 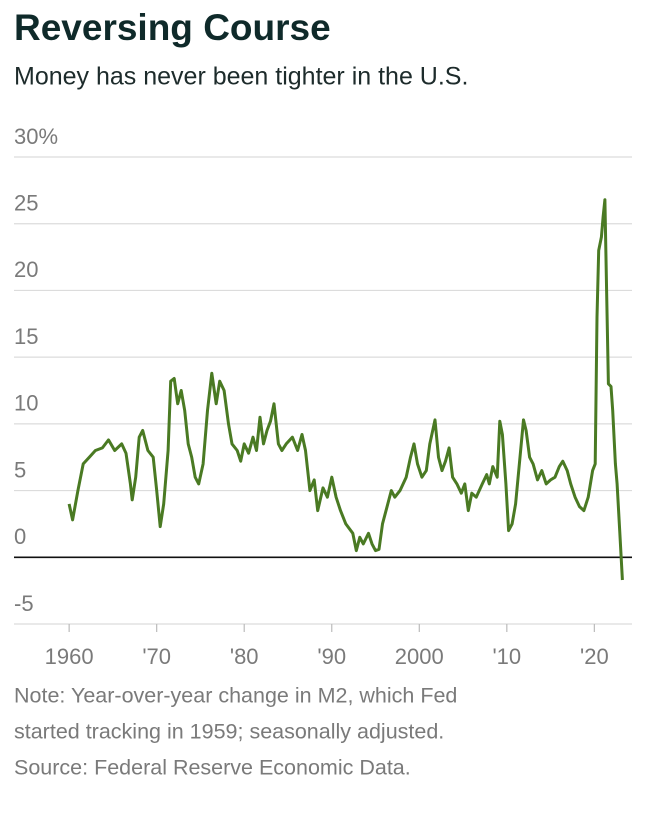 What do you see at coordinates (24, 603) in the screenshot?
I see `y-tick-label: -5` at bounding box center [24, 603].